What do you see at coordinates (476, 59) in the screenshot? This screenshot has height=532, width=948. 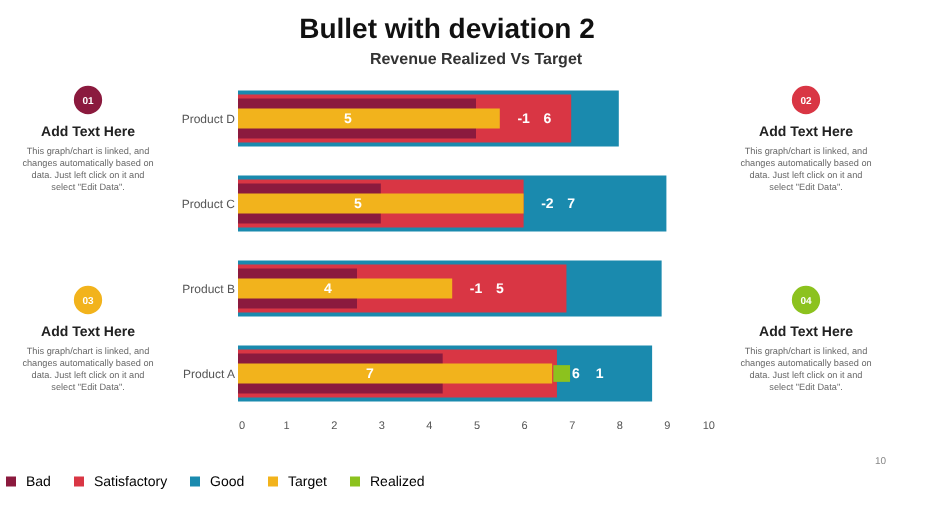 I see `chart-subtitle: Revenue Realized Vs Target` at bounding box center [476, 59].